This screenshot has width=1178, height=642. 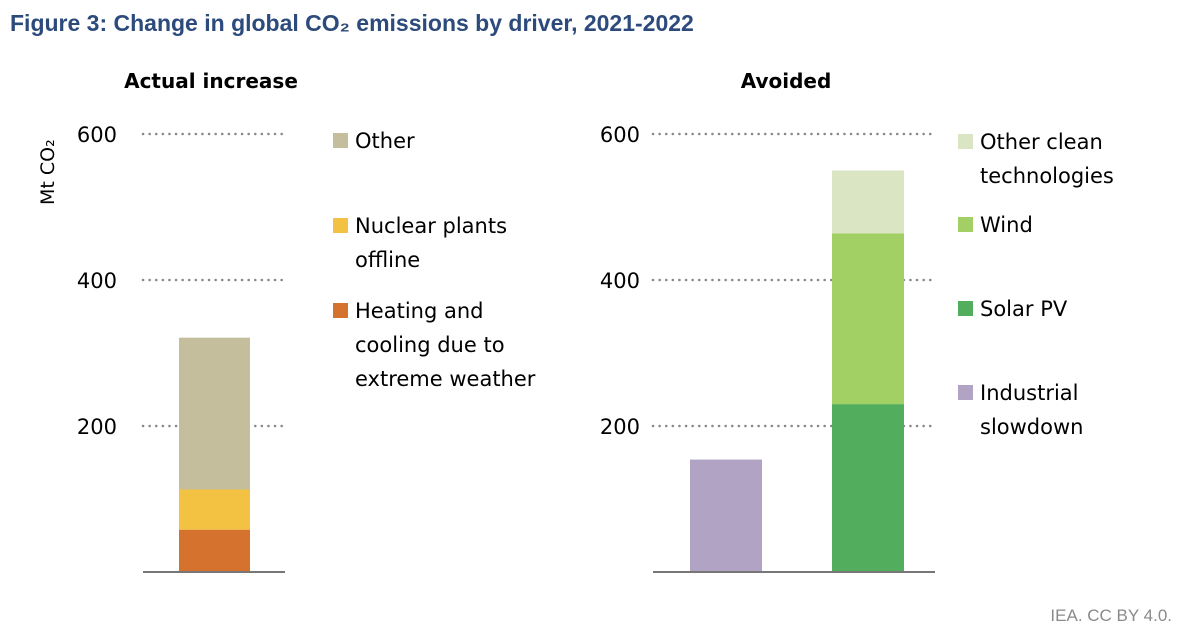 What do you see at coordinates (1111, 615) in the screenshot?
I see `source-credit: IEA. CC BY 4.0.` at bounding box center [1111, 615].